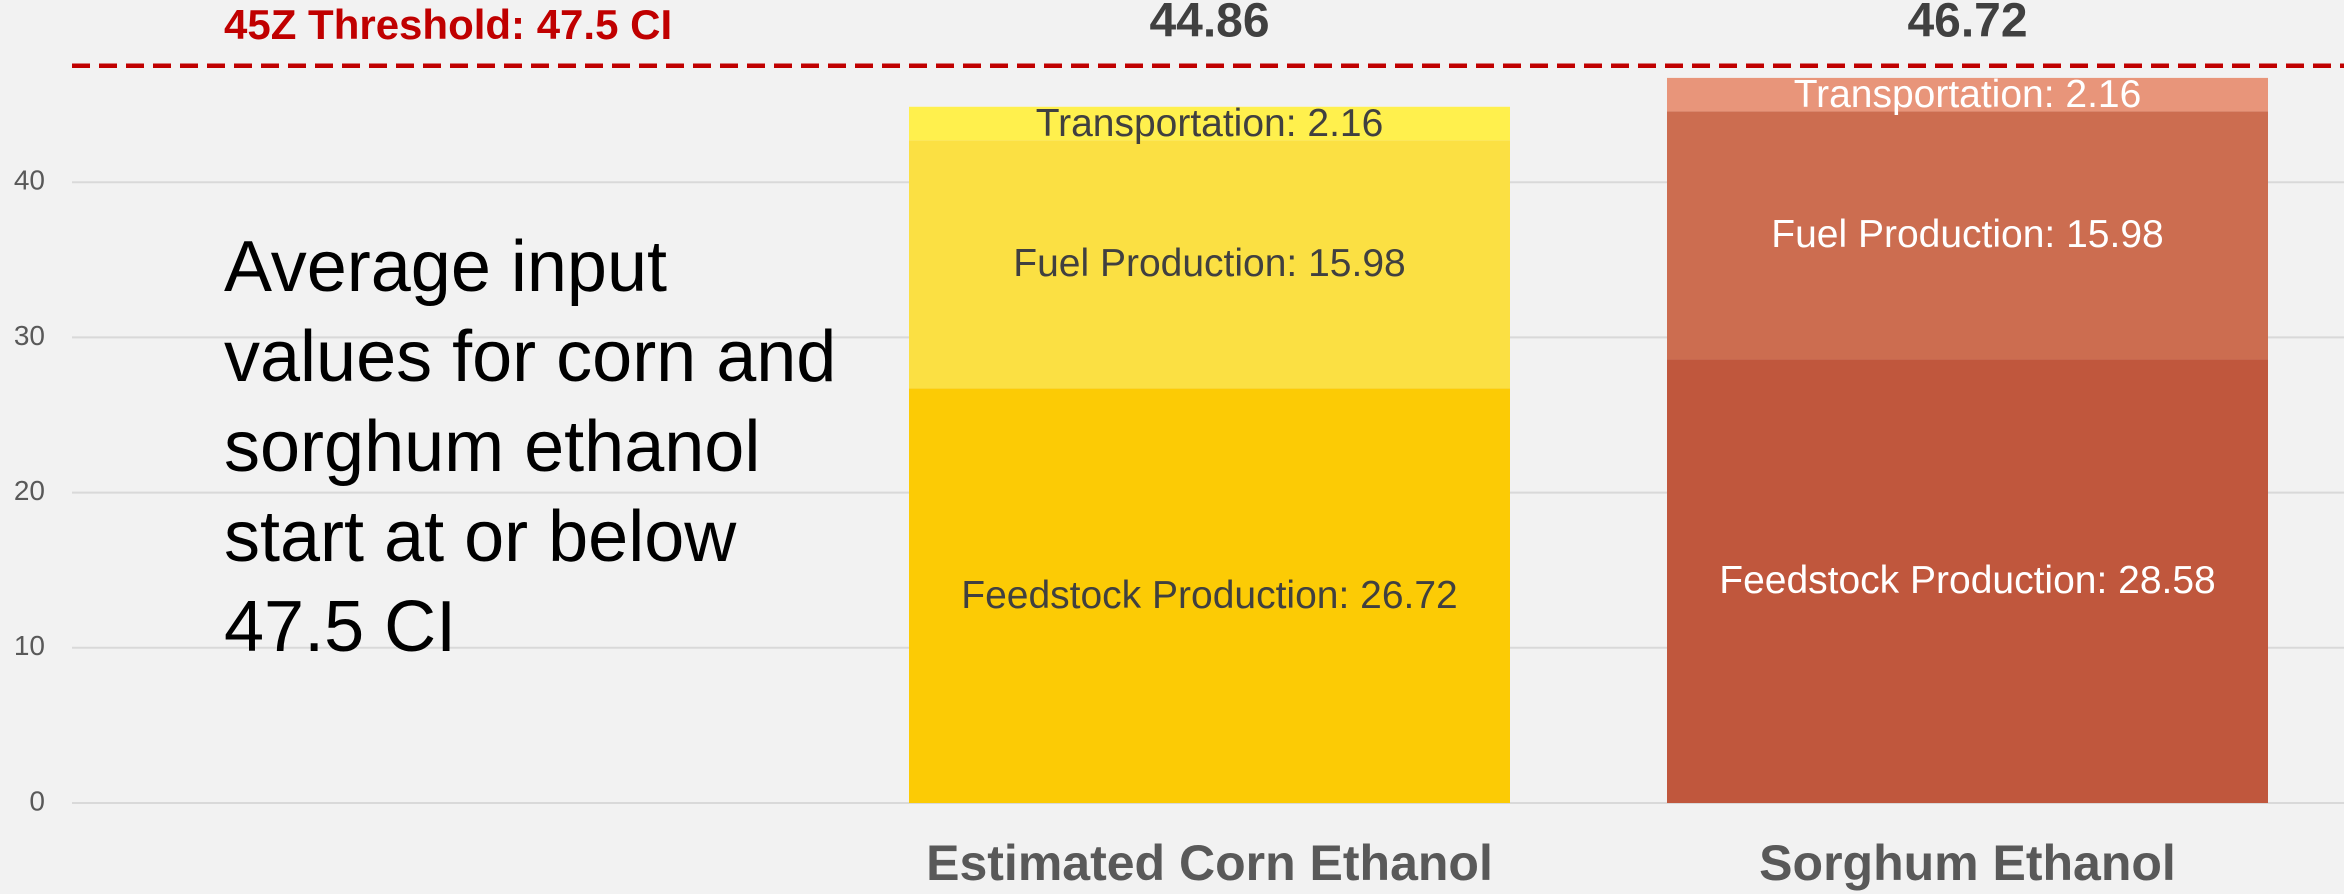 This screenshot has height=894, width=2344. I want to click on y-tick-label: 0, so click(37, 800).